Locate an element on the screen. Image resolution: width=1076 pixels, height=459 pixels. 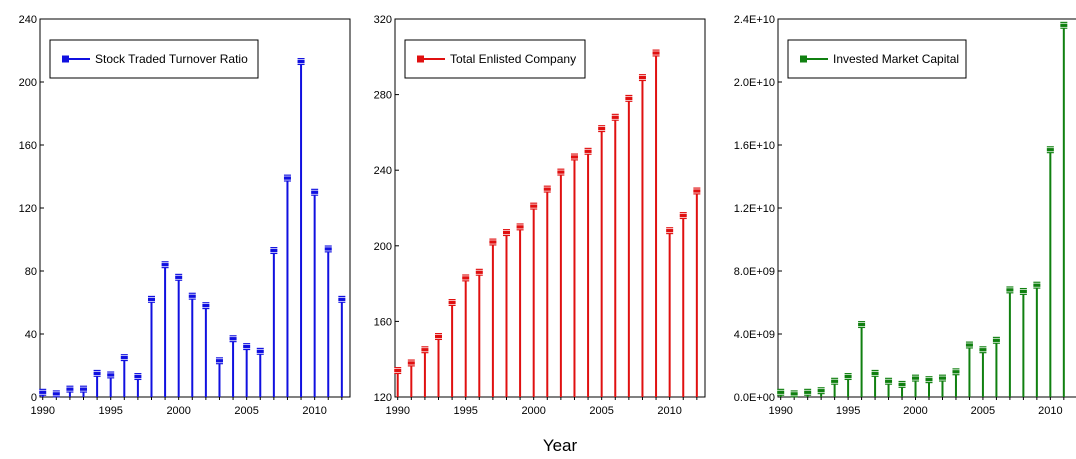
legend: Stock Traded Turnover Ratio is located at coordinates (154, 59).